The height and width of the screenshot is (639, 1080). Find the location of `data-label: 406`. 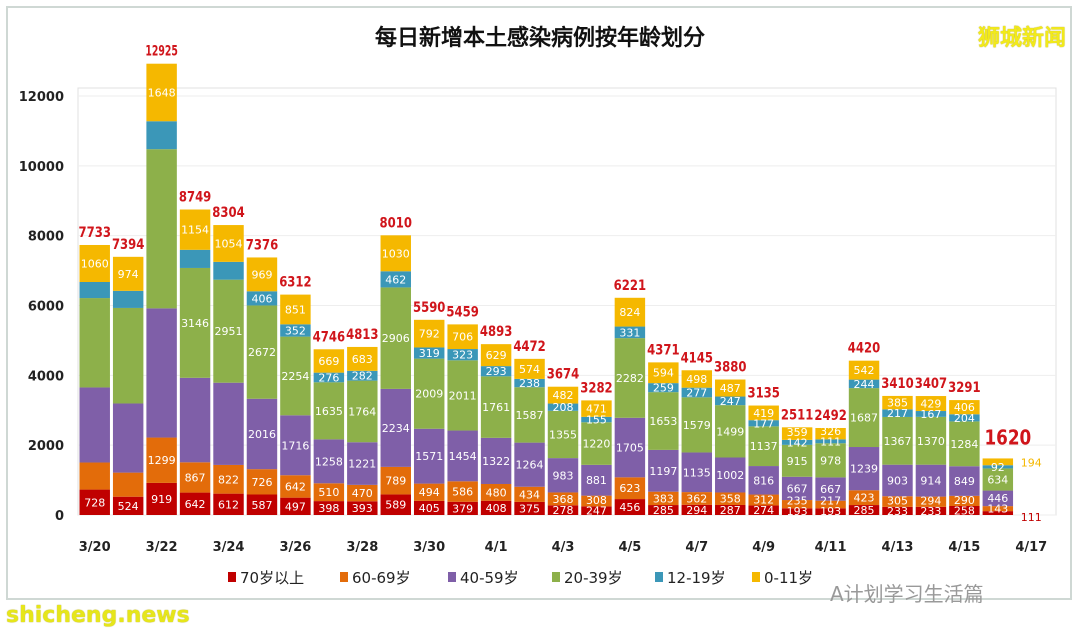

data-label: 406 is located at coordinates (964, 407).